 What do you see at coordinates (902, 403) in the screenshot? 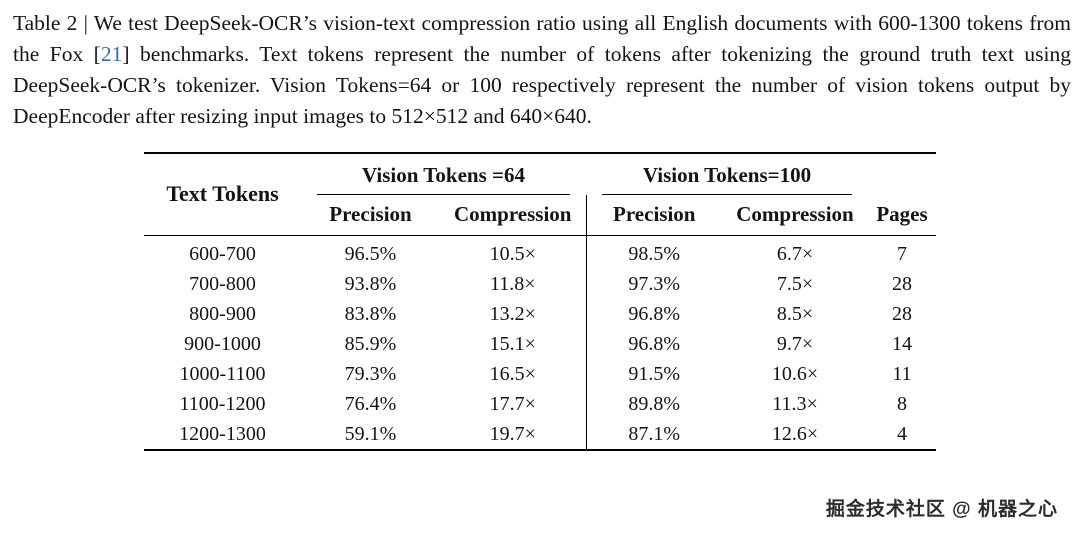
I see `cell-pages: 8` at bounding box center [902, 403].